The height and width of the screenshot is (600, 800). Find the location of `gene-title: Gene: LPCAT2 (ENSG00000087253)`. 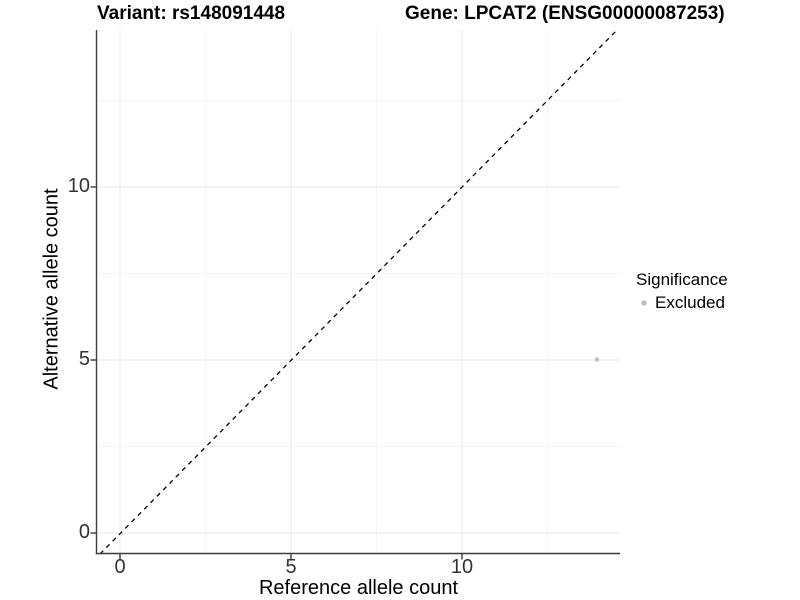

gene-title: Gene: LPCAT2 (ENSG00000087253) is located at coordinates (565, 13).